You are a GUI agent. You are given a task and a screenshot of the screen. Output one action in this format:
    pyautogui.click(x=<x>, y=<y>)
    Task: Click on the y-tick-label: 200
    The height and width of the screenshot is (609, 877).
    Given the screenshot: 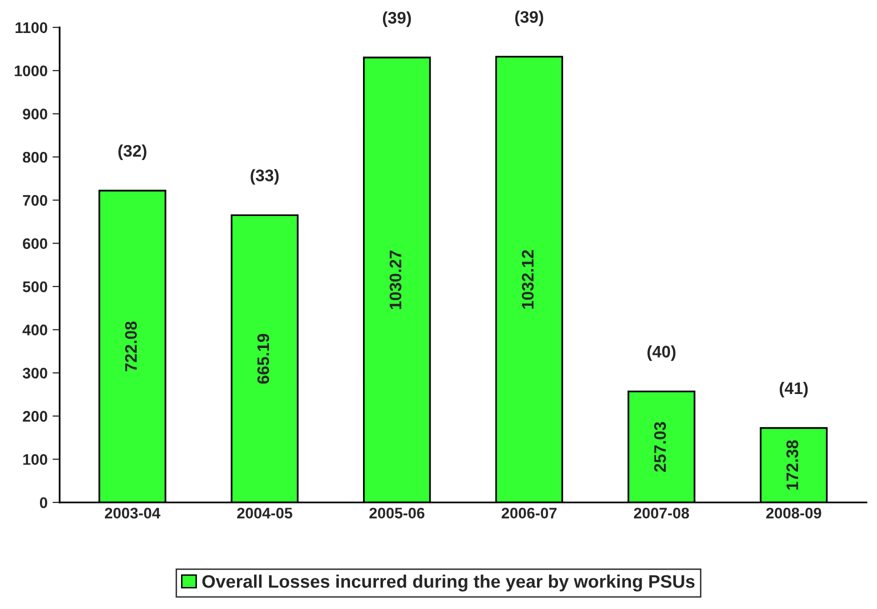 What is the action you would take?
    pyautogui.click(x=35, y=416)
    